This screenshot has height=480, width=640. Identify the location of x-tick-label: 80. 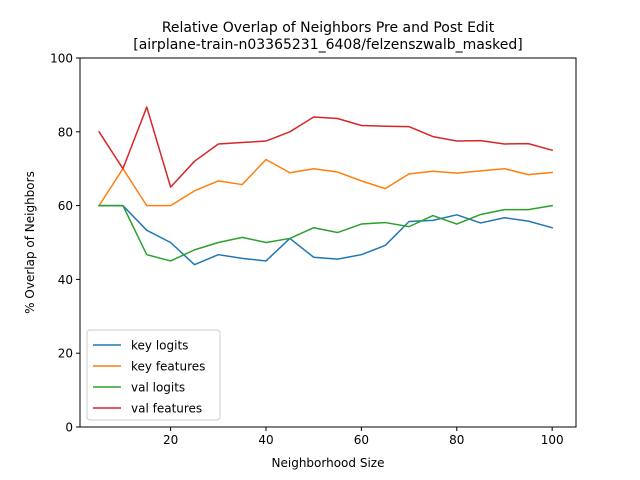
(456, 440).